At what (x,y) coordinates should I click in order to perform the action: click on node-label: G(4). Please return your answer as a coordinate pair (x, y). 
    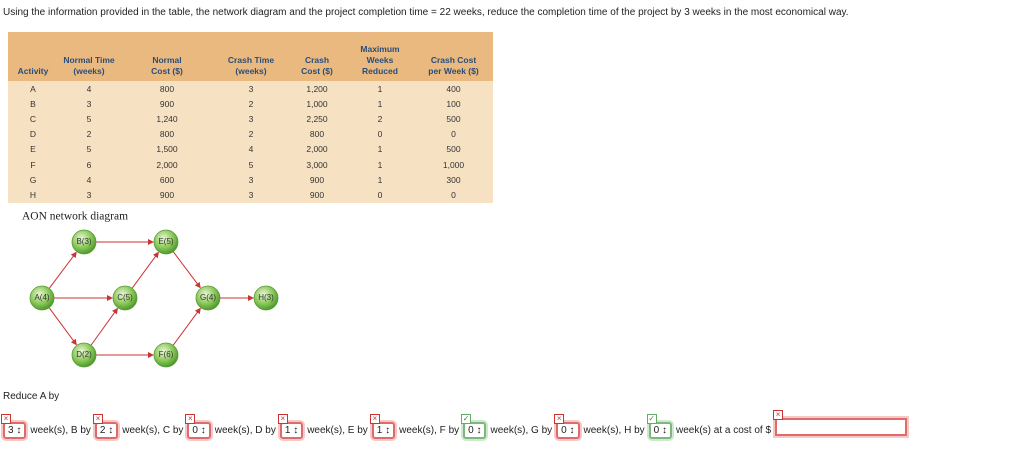
    Looking at the image, I should click on (208, 297).